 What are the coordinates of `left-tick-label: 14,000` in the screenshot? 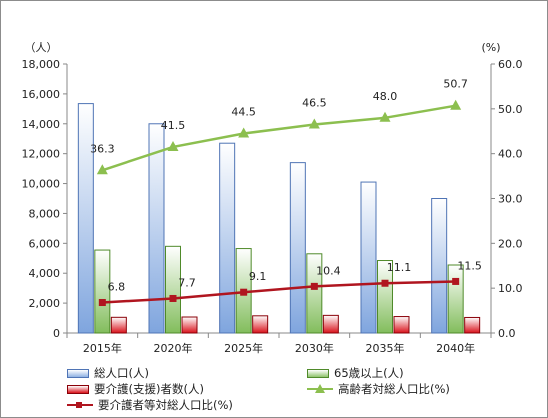 It's located at (41, 124).